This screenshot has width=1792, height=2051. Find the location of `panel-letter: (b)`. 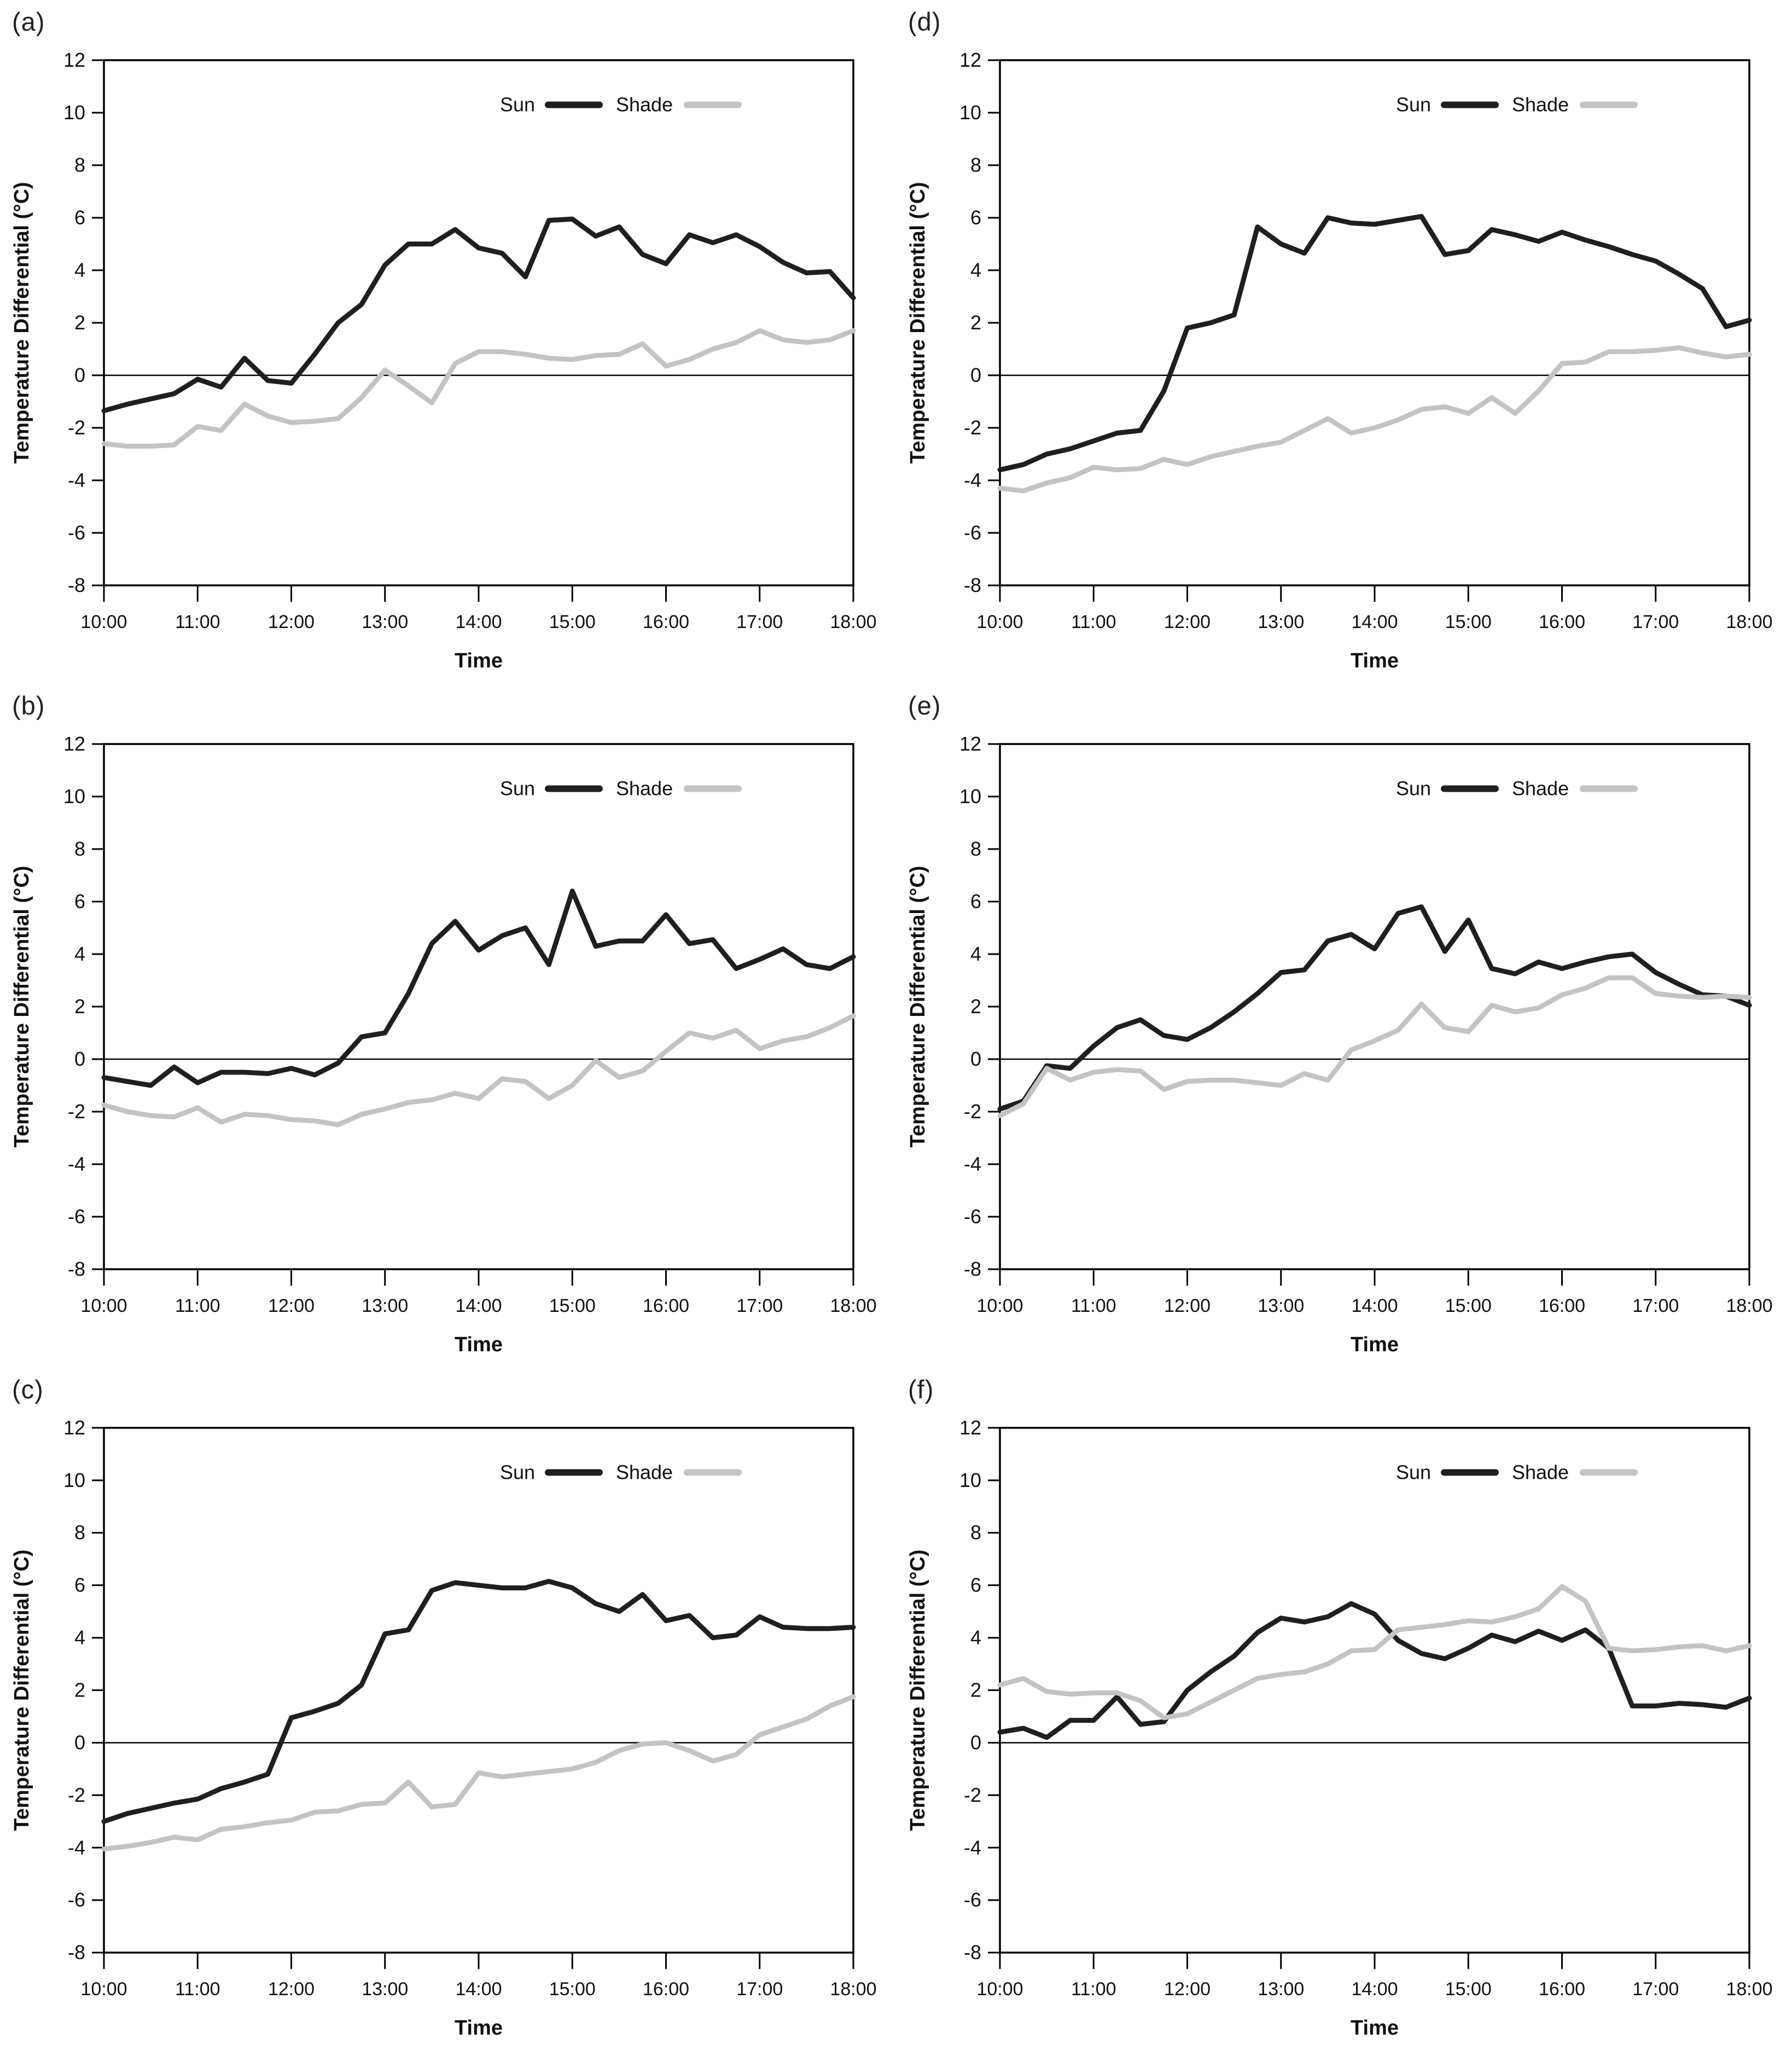

panel-letter: (b) is located at coordinates (29, 705).